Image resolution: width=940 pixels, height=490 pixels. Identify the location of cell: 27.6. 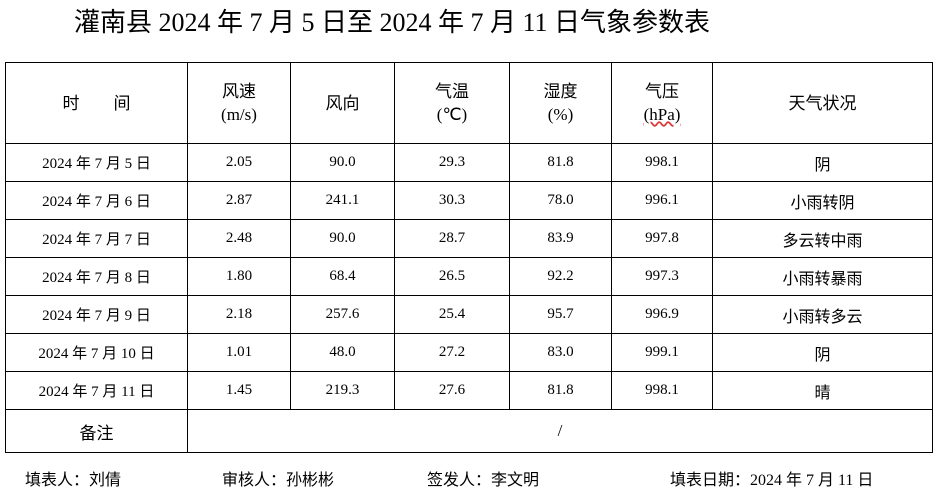
(452, 390).